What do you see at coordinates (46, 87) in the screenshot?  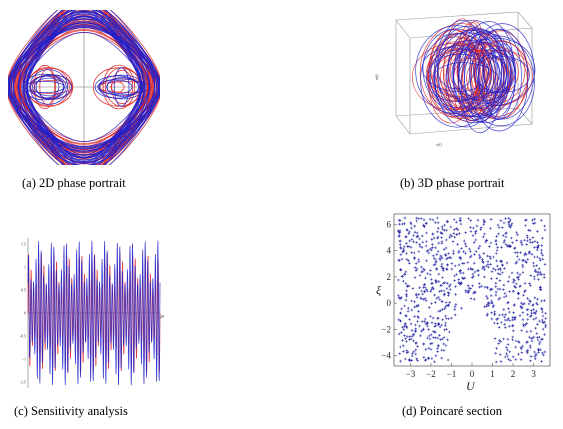 I see `inner-loop` at bounding box center [46, 87].